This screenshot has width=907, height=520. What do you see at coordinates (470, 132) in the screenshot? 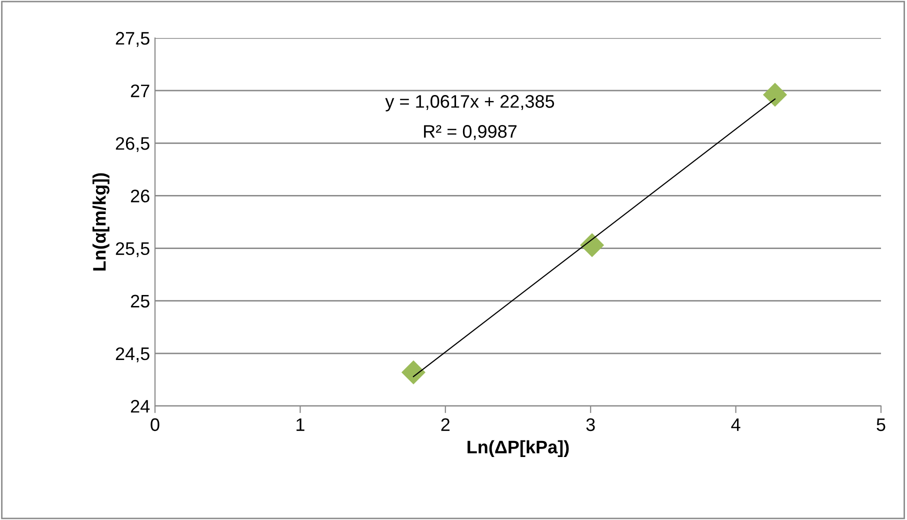
I see `annotation: R² = 0,9987` at bounding box center [470, 132].